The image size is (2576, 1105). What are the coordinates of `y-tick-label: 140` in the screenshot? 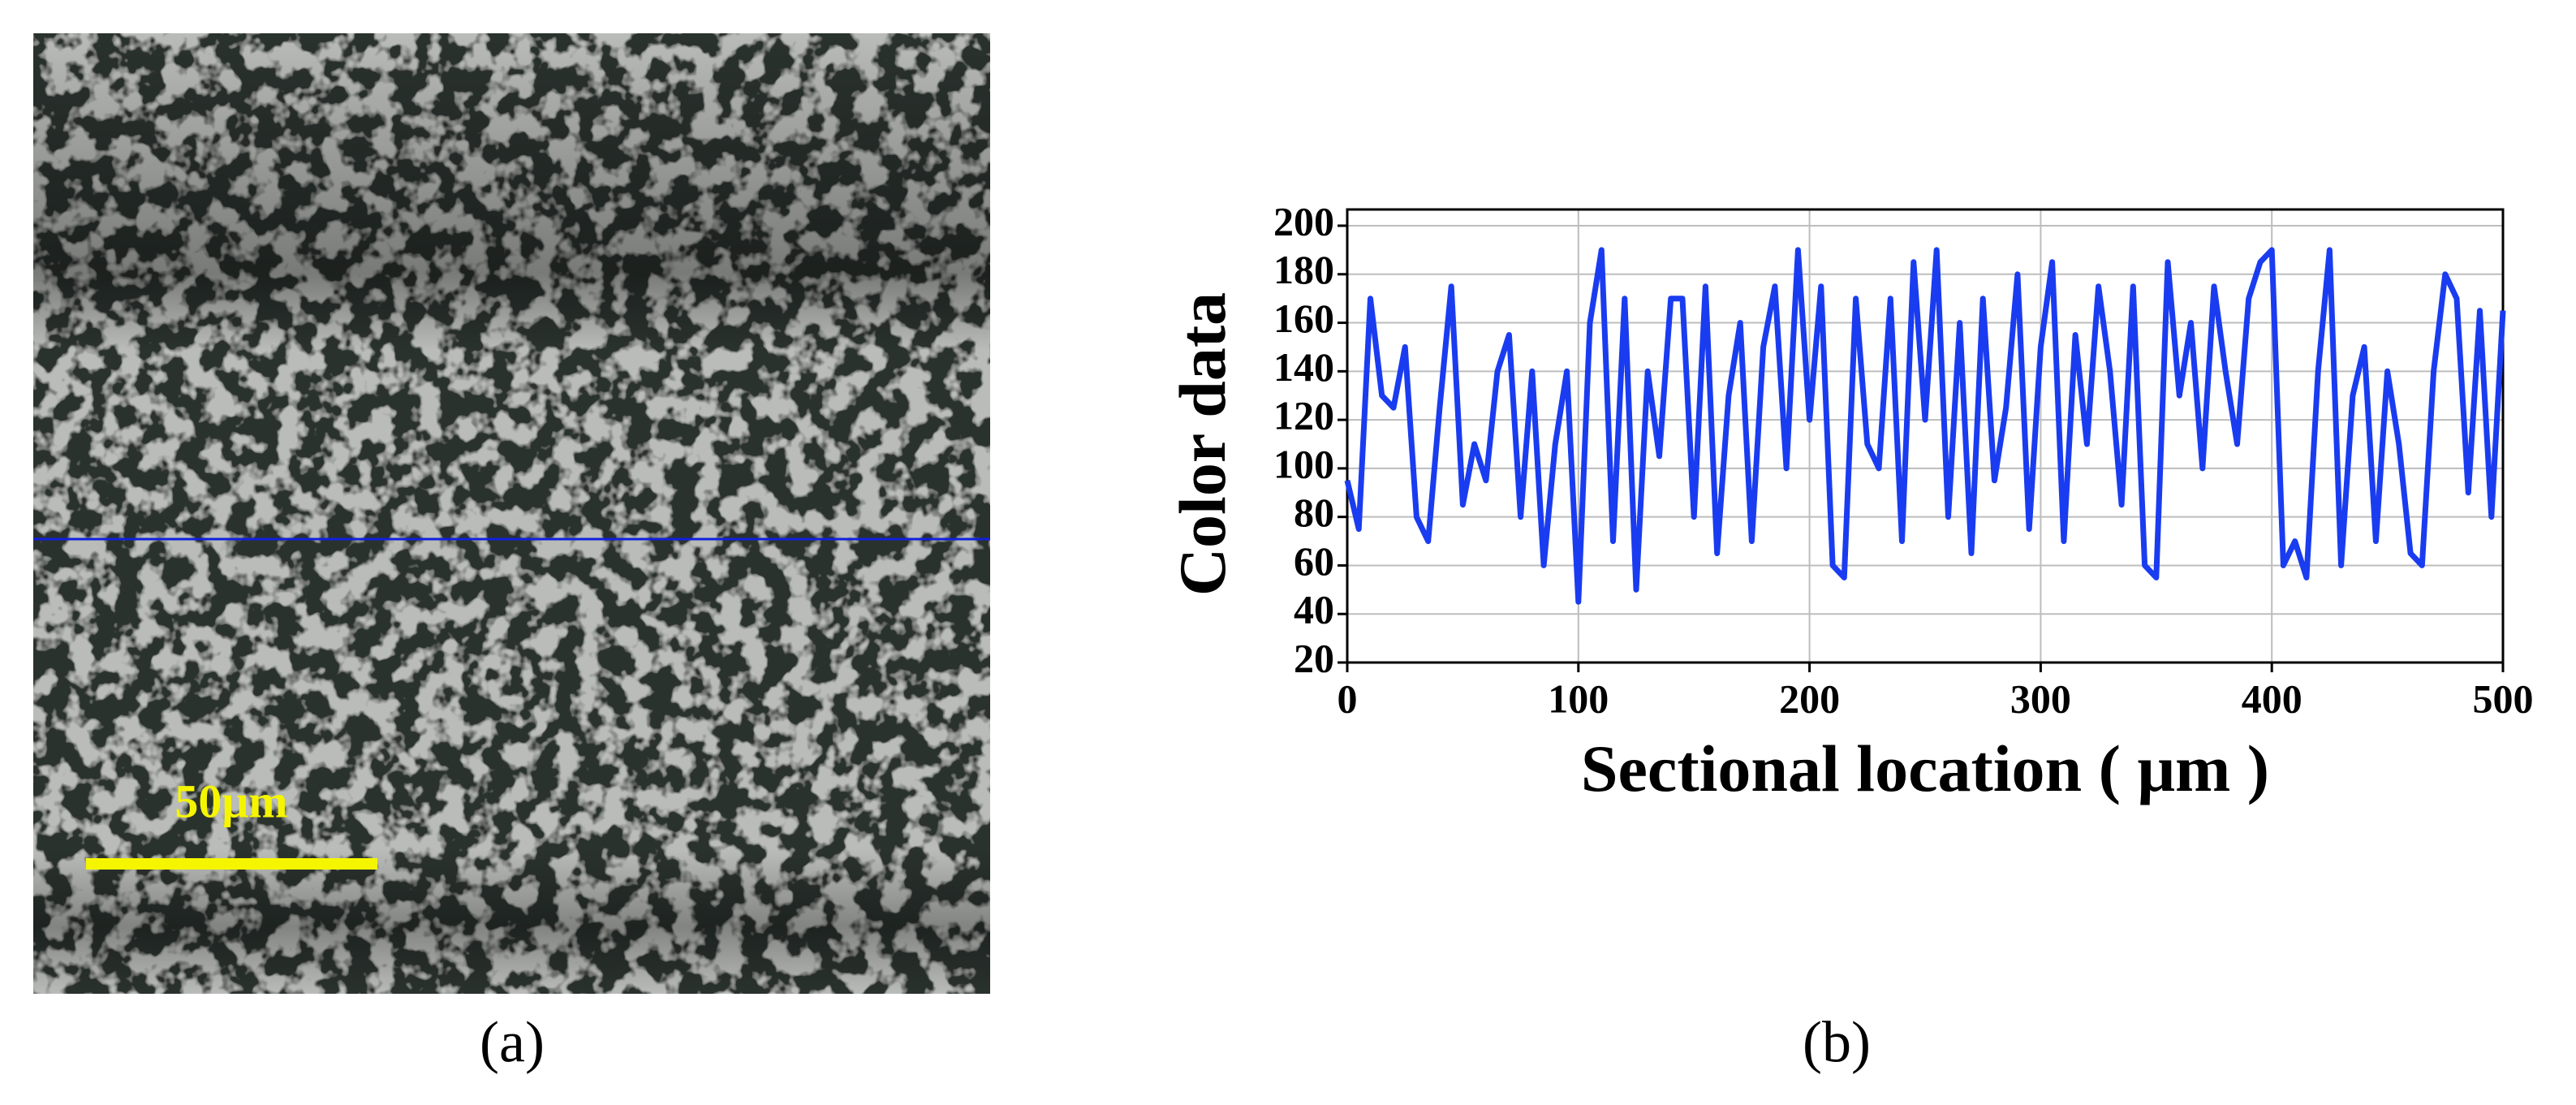 It's located at (1304, 367).